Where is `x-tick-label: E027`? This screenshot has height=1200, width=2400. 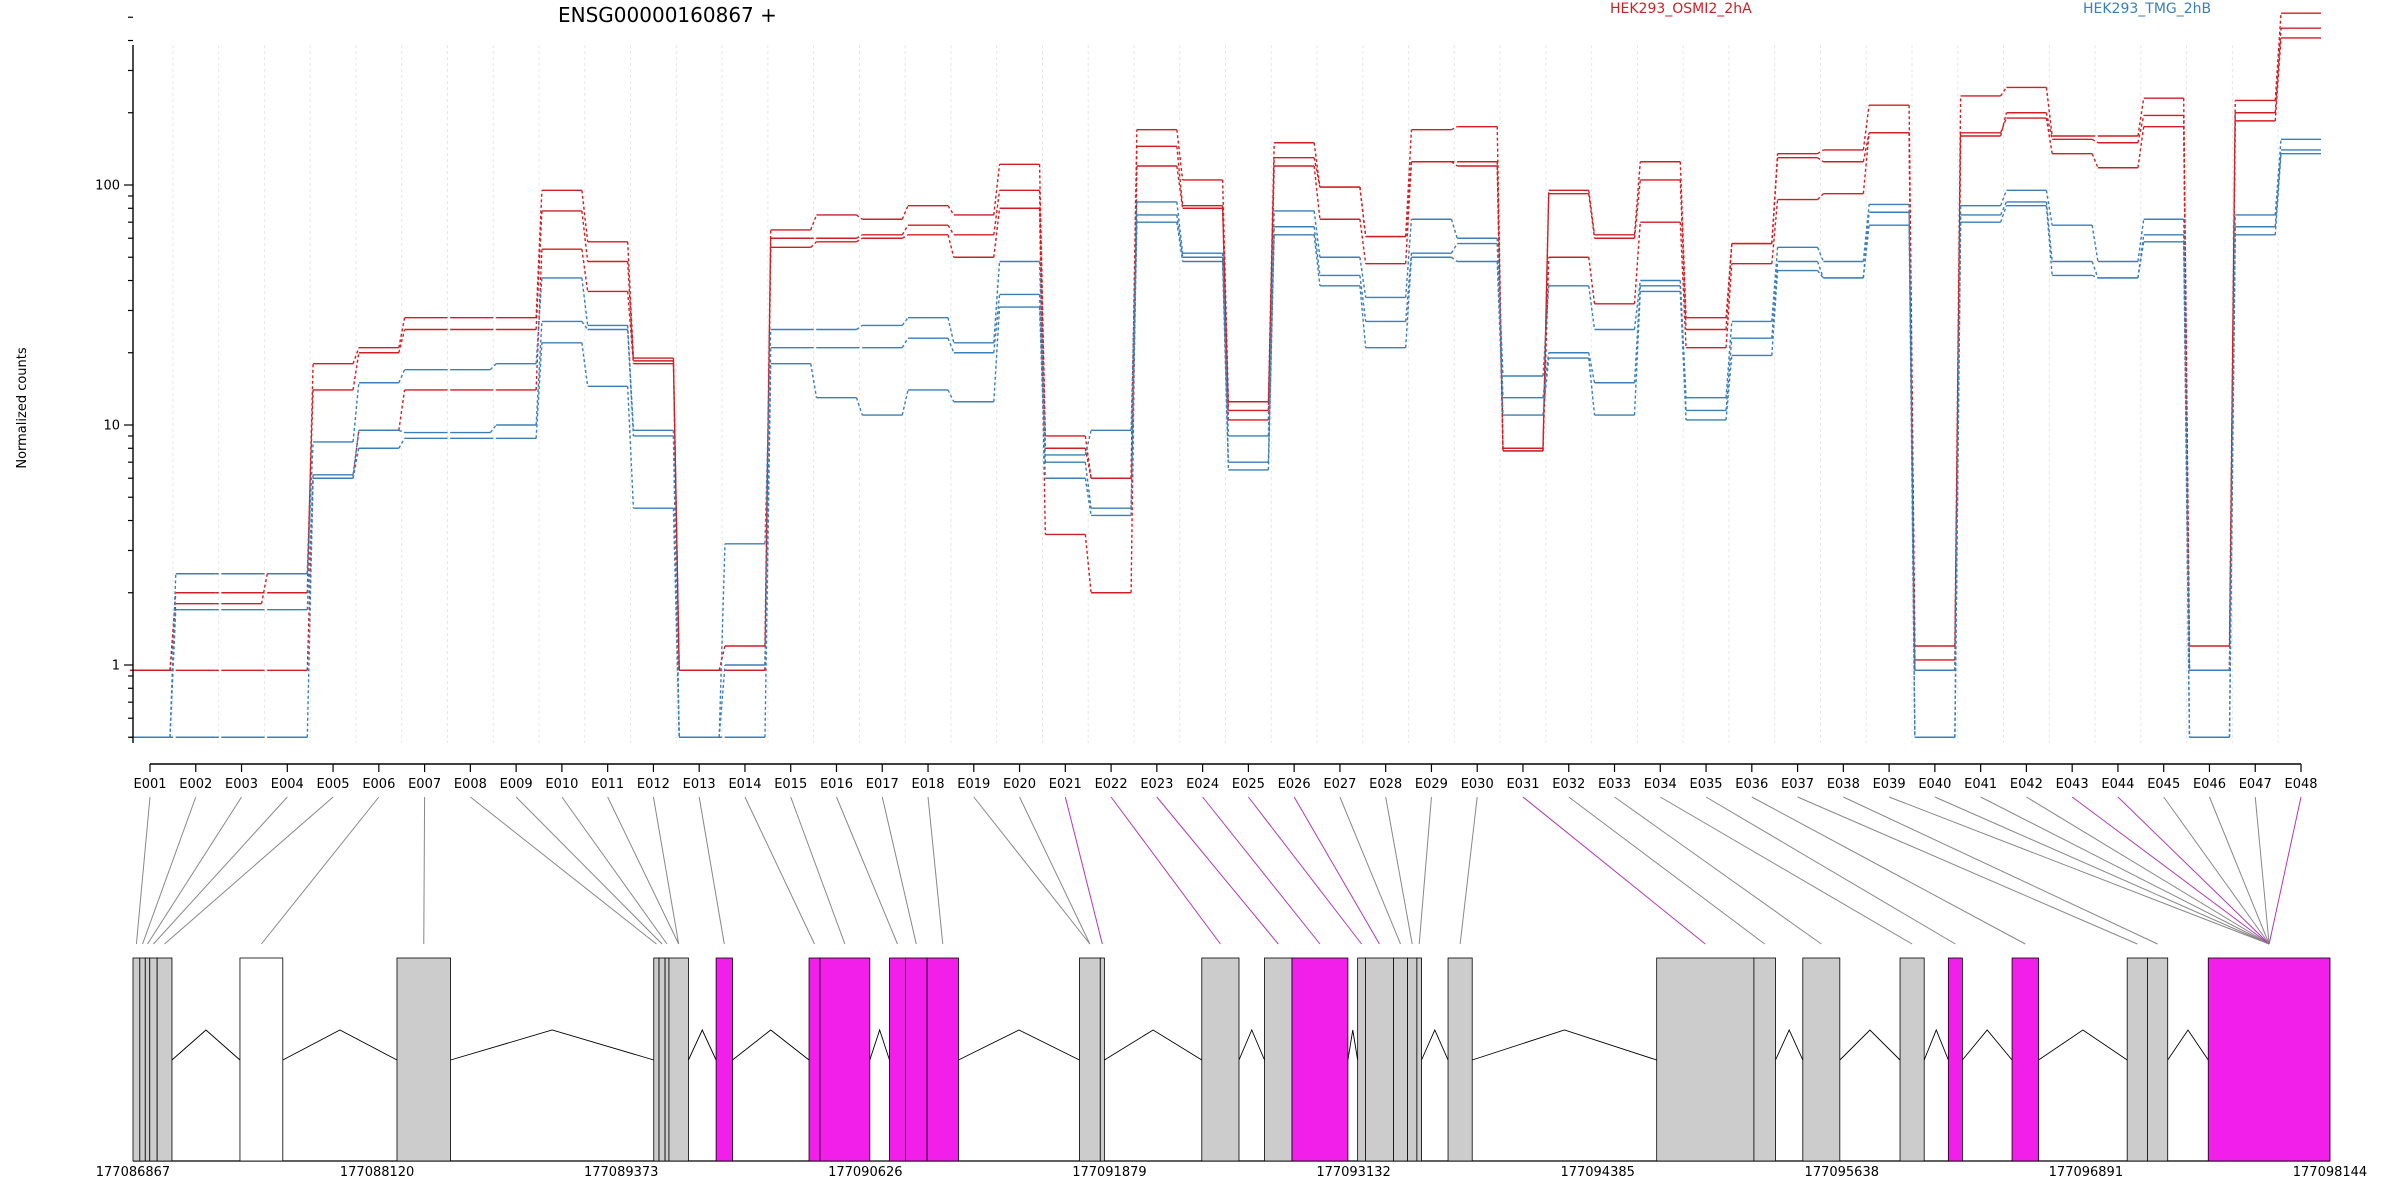 x-tick-label: E027 is located at coordinates (1339, 784).